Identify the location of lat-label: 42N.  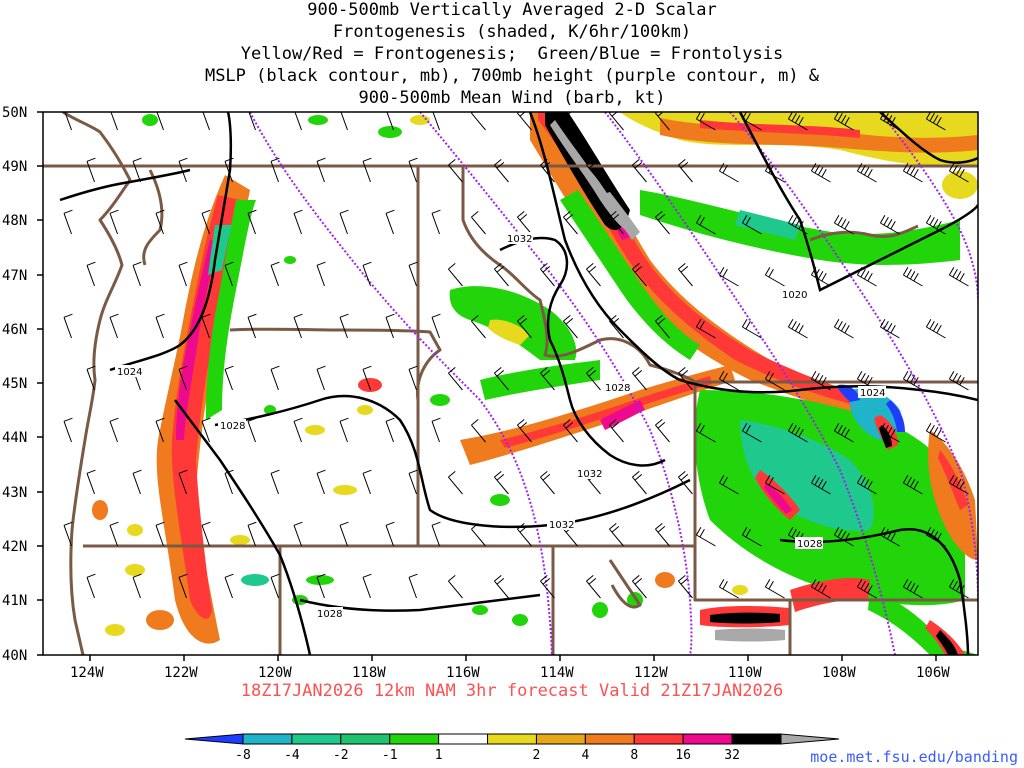
(14, 547).